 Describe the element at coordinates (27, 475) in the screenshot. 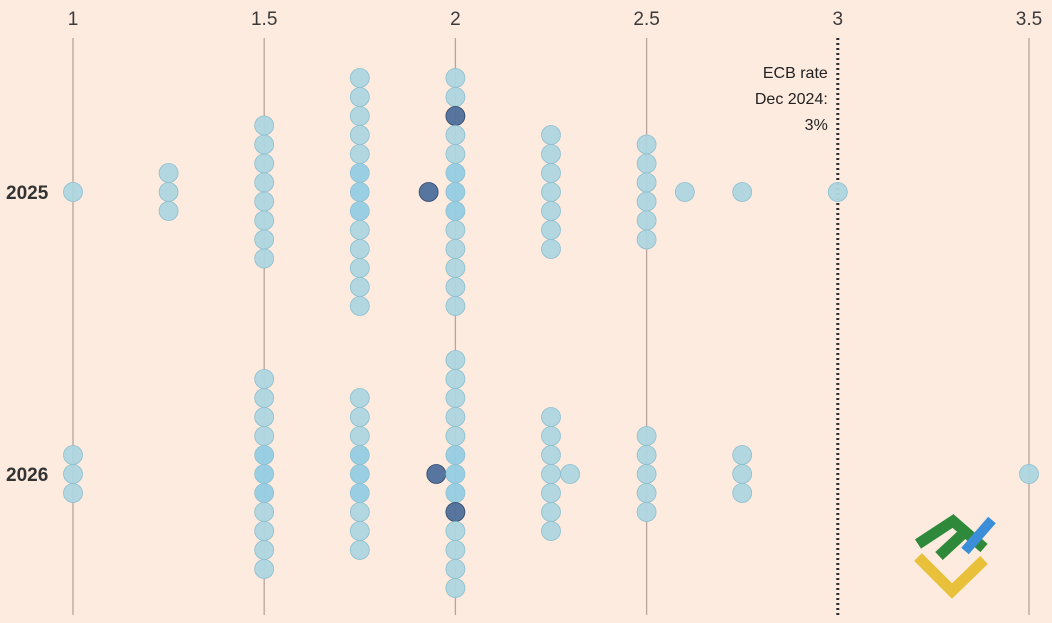

I see `row-label-2026: 2026` at that location.